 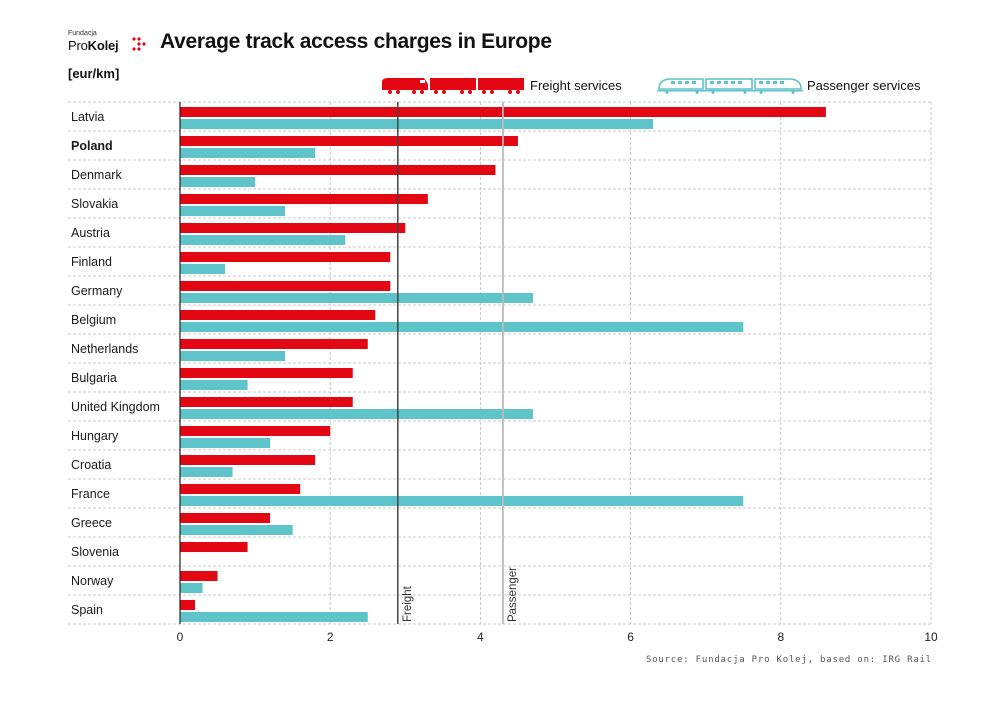 I want to click on legend-freight: Freight services, so click(x=501, y=85).